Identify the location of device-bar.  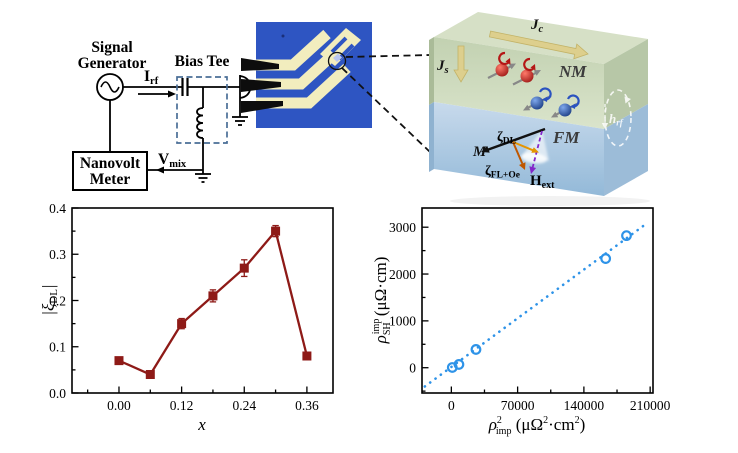
(337, 57).